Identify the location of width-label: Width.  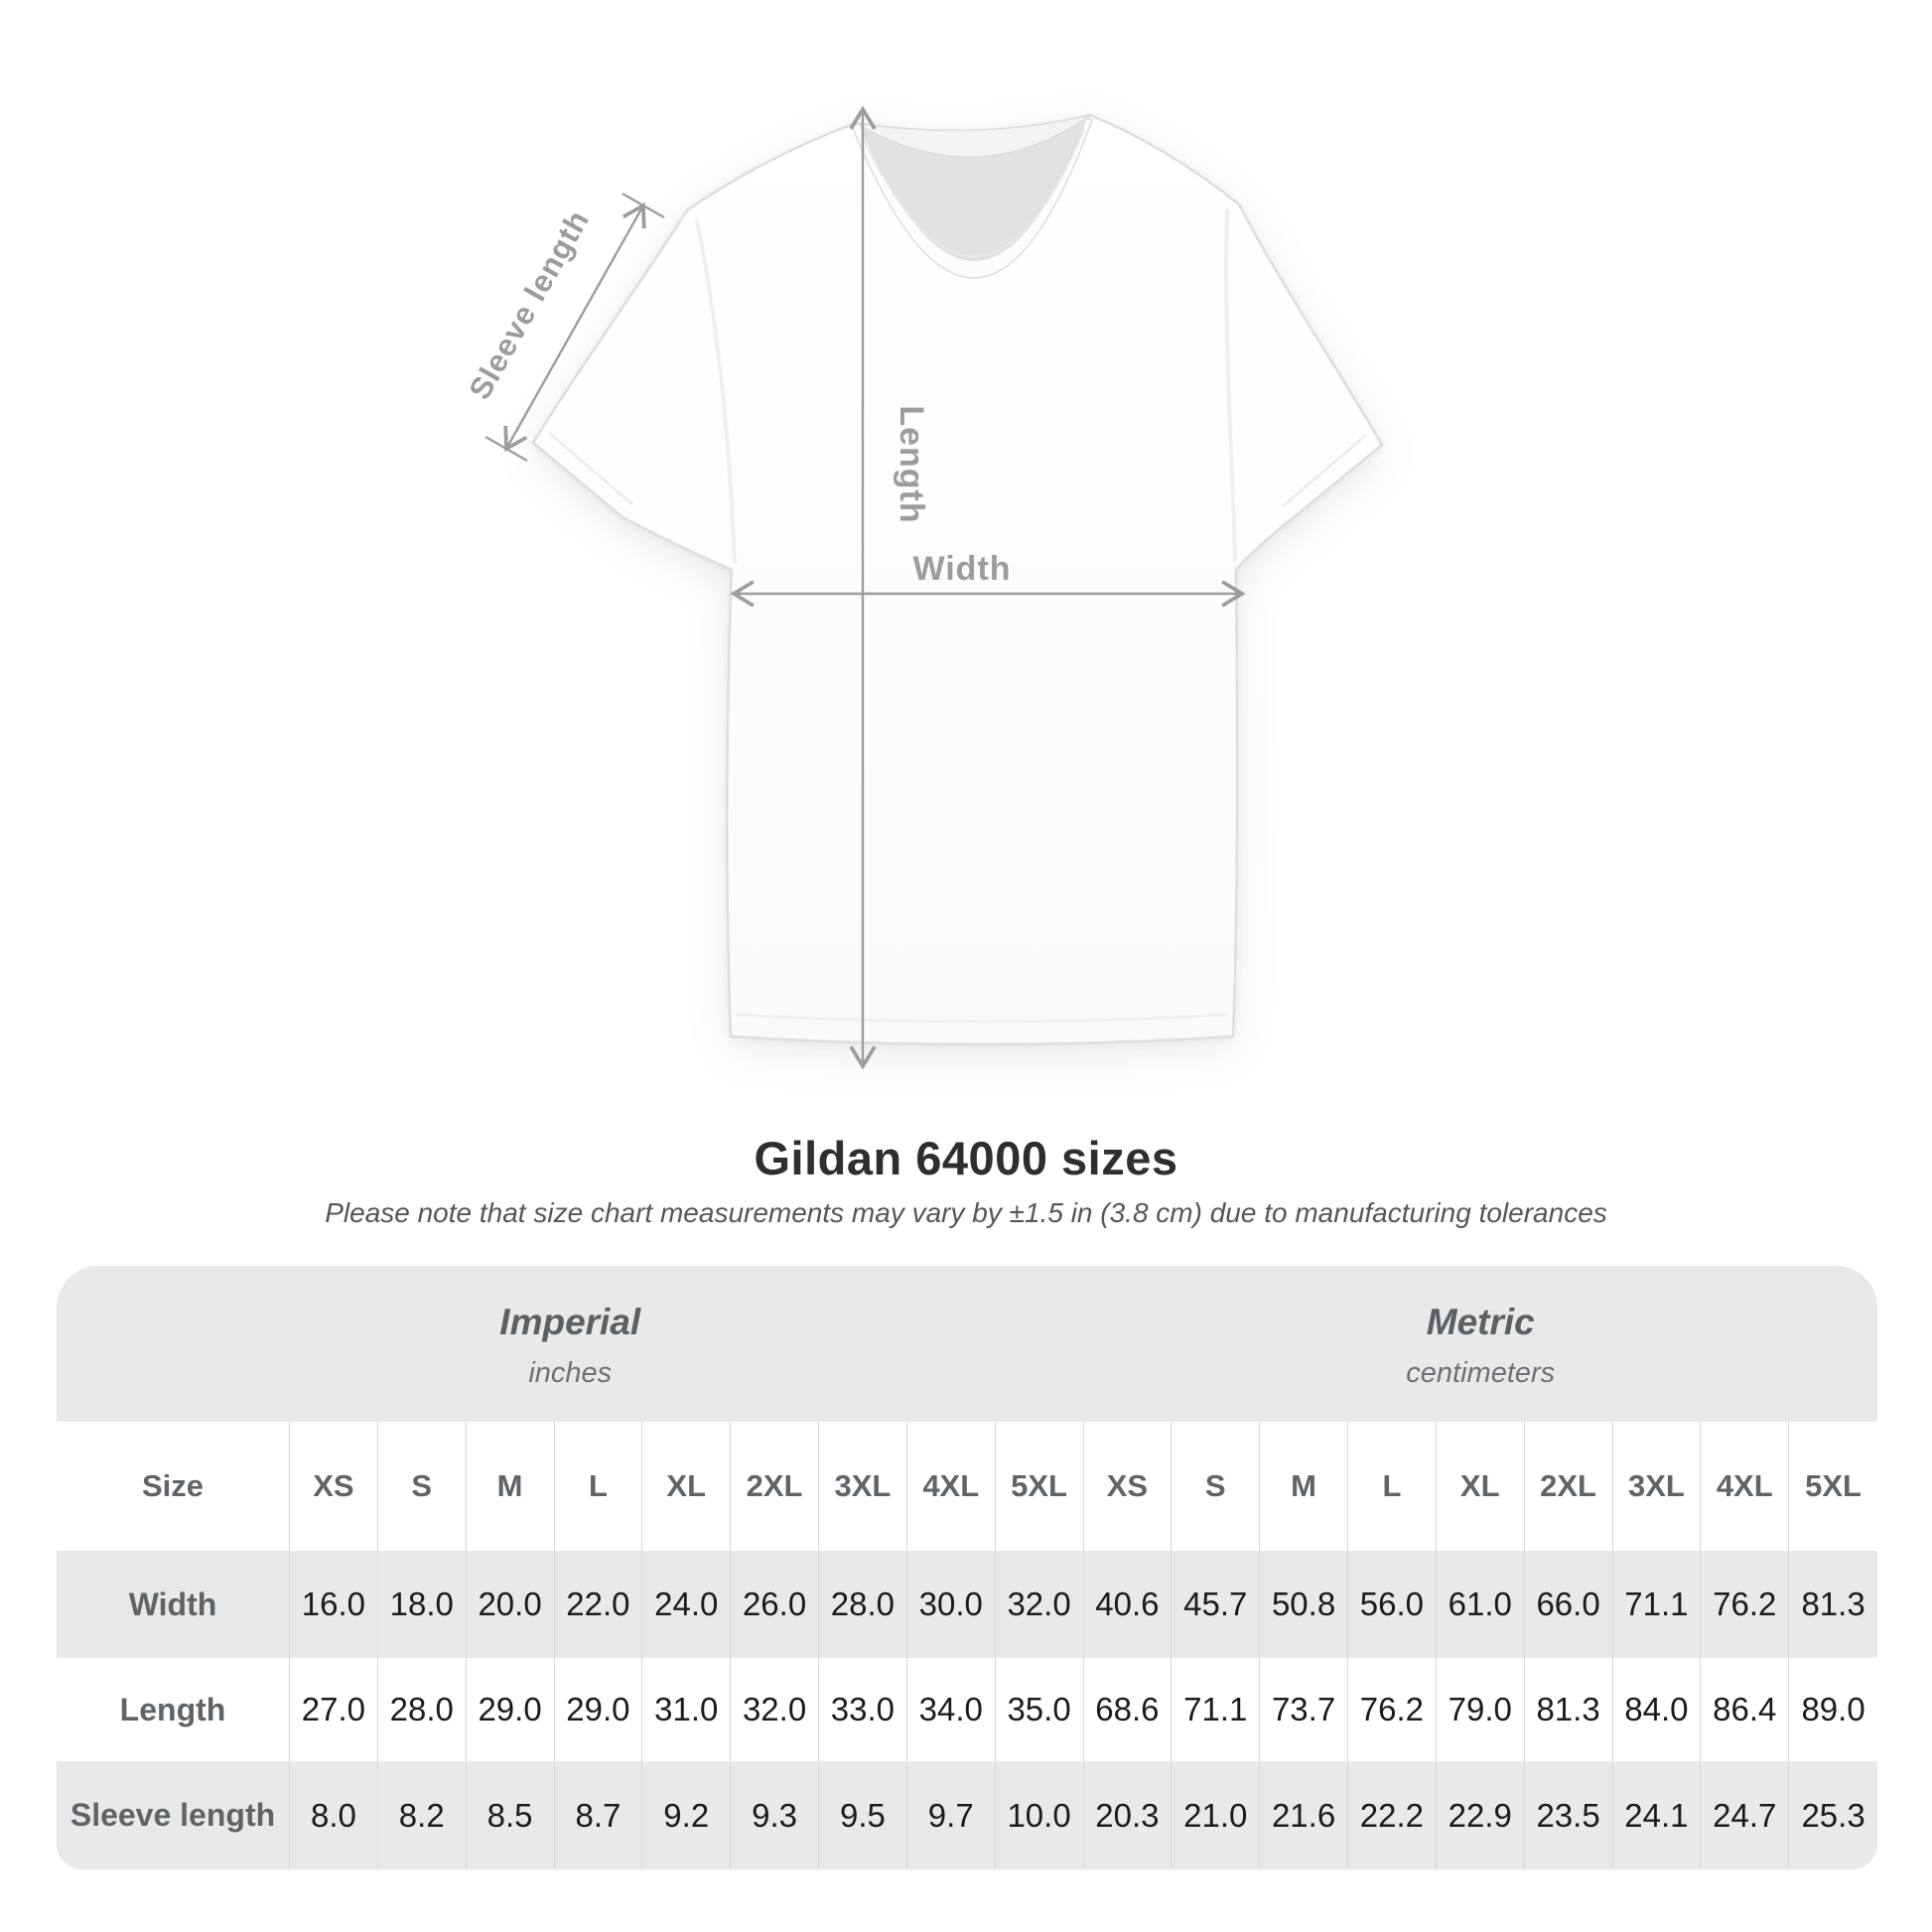
(962, 569).